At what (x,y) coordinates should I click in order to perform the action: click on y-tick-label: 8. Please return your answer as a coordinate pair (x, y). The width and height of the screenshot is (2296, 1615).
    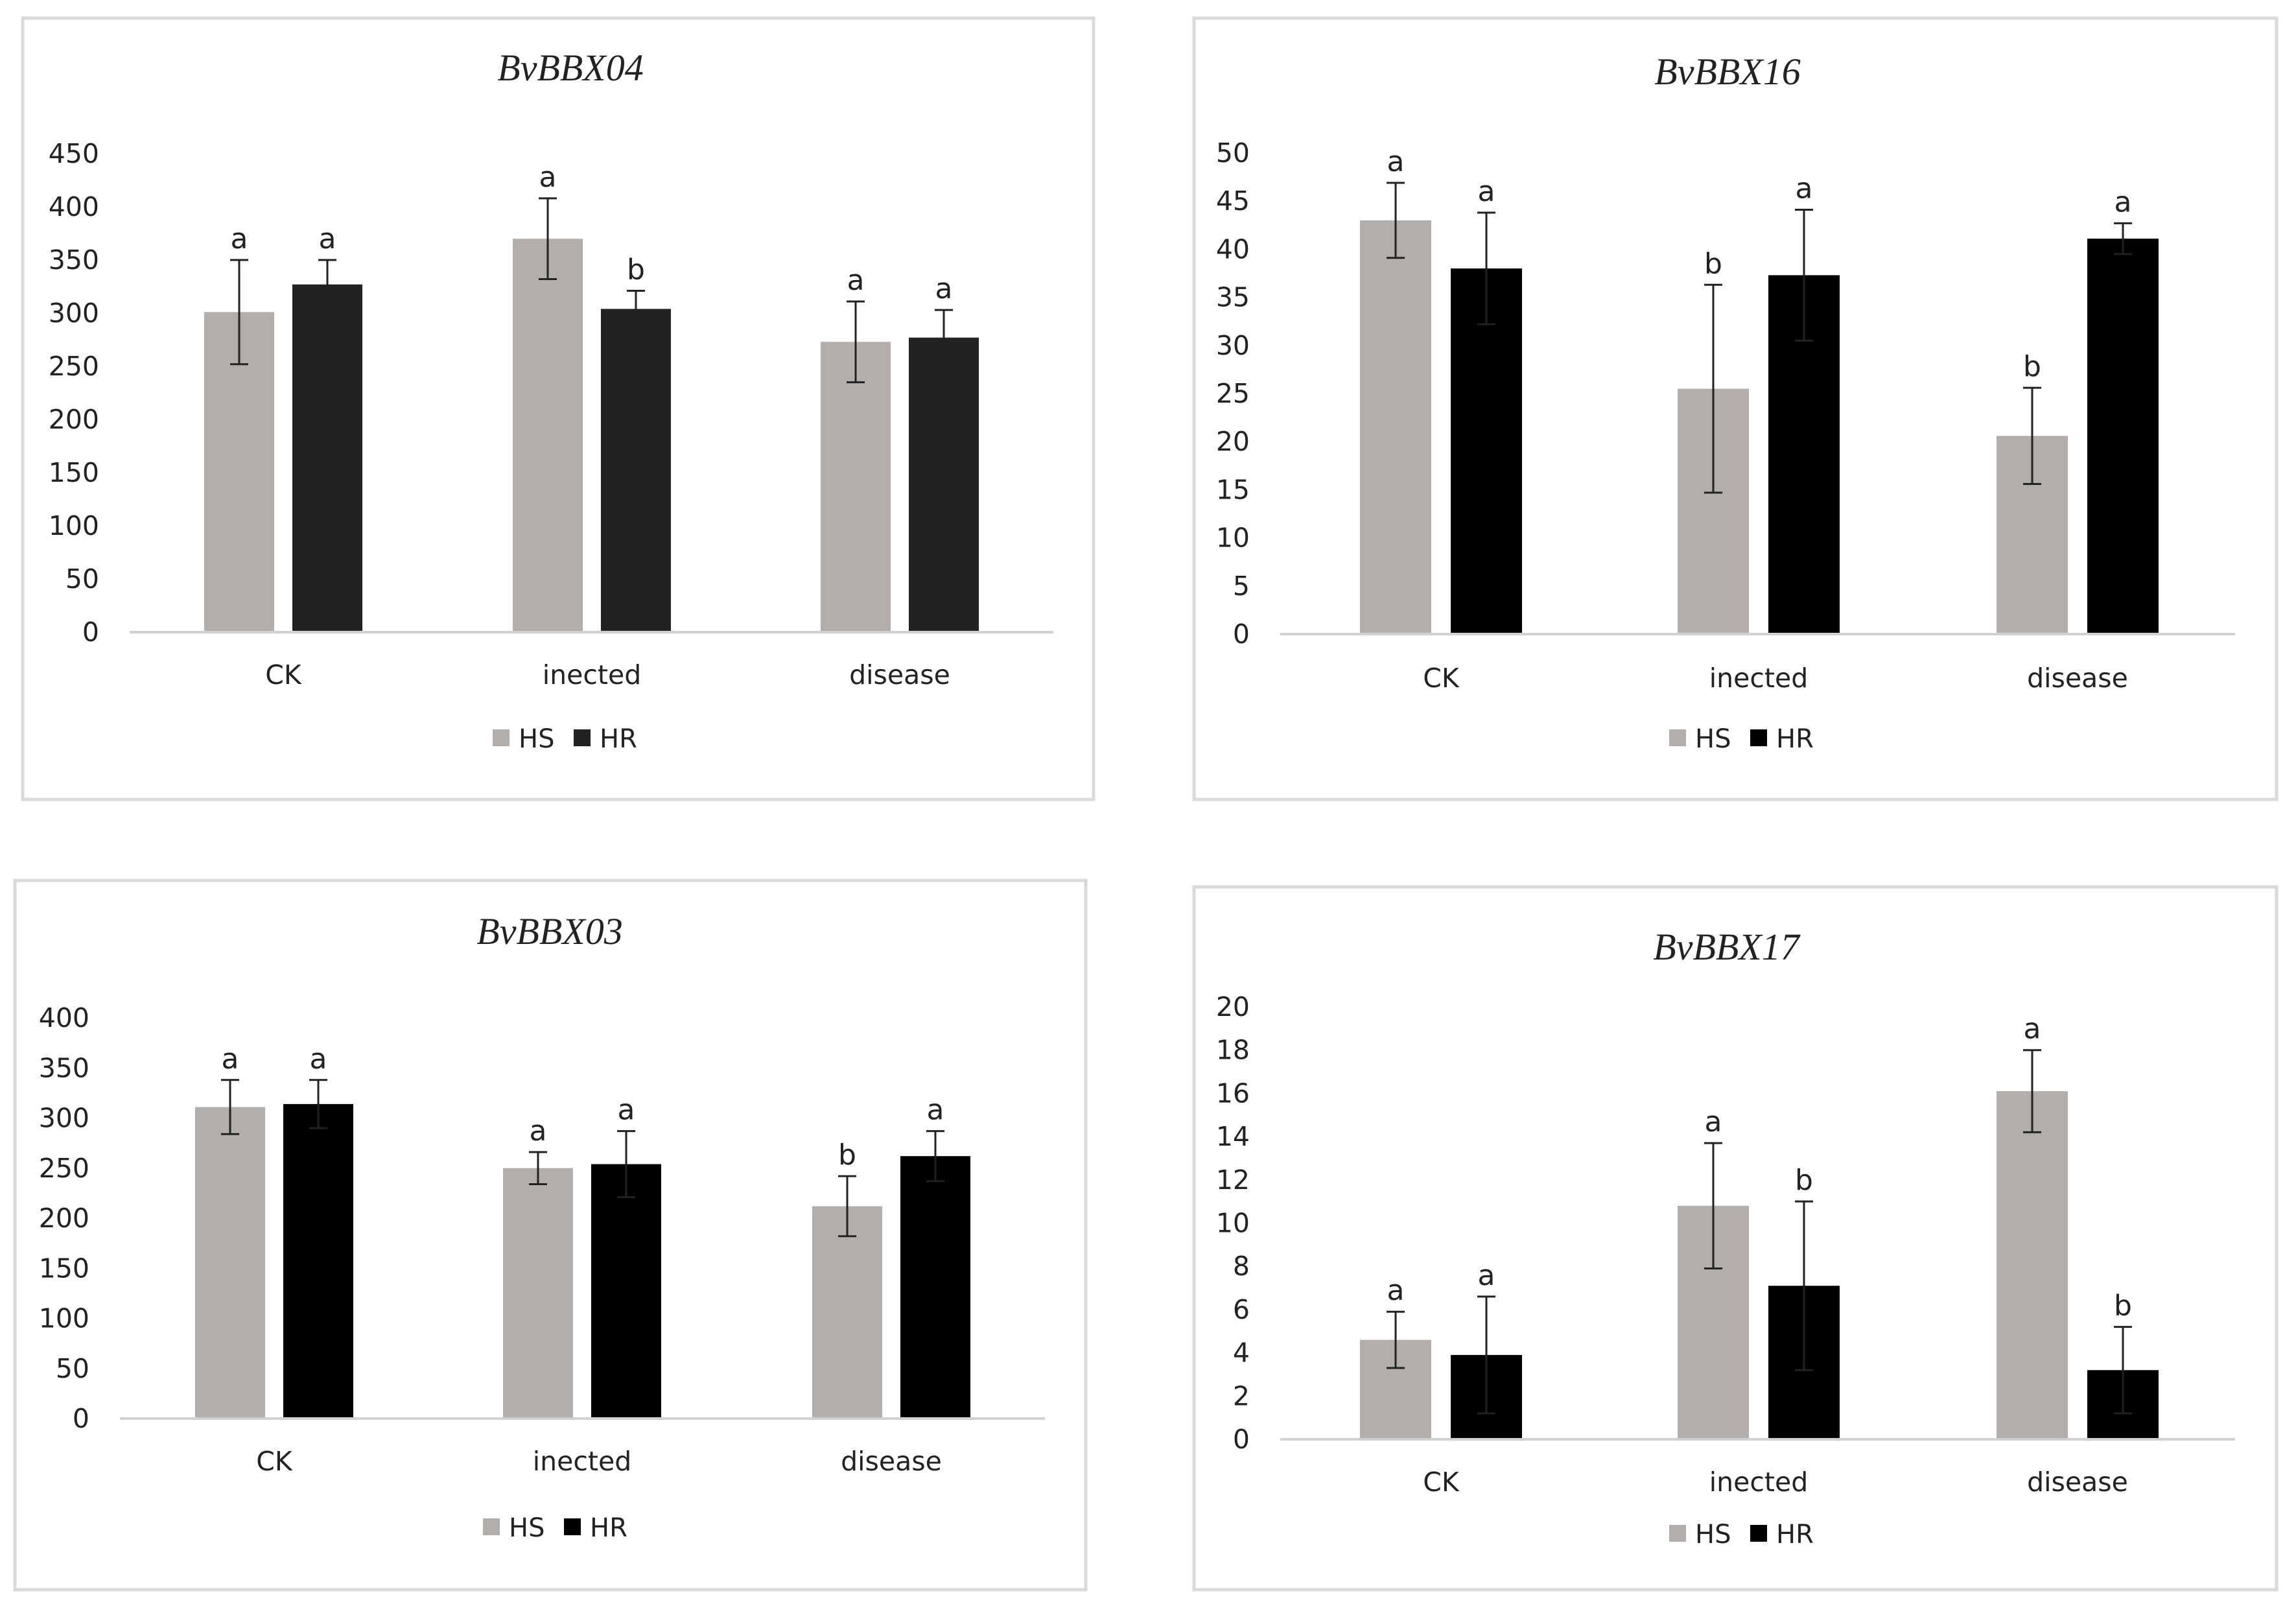
    Looking at the image, I should click on (1242, 1266).